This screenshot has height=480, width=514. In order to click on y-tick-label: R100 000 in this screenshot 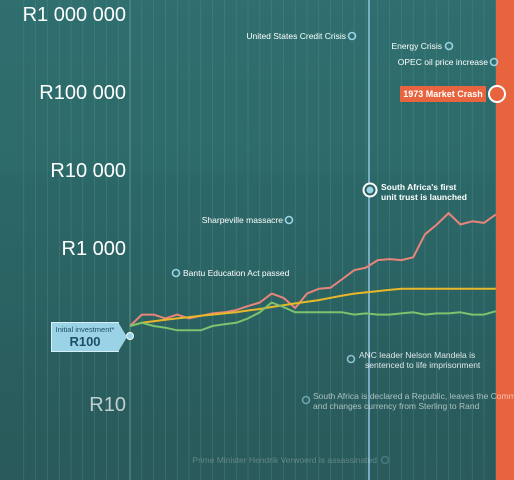, I will do `click(82, 93)`.